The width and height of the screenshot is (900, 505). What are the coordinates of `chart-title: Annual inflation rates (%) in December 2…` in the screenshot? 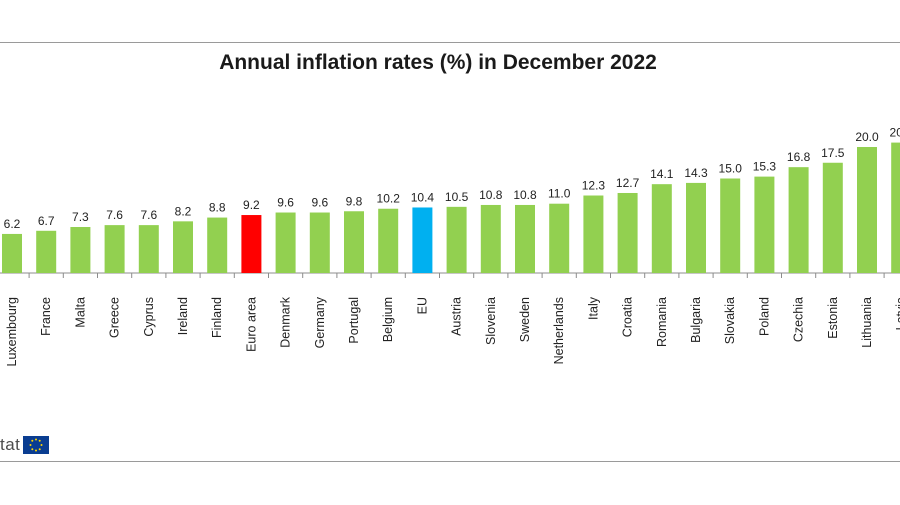 It's located at (438, 62).